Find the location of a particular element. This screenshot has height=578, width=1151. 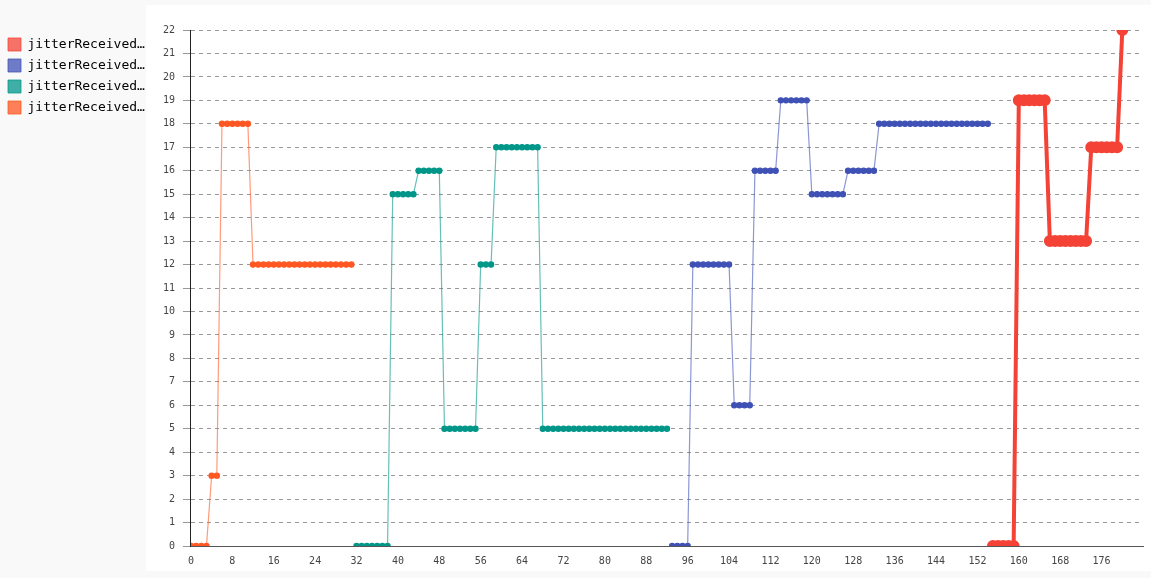

y-tick-label: 13 is located at coordinates (168, 240).